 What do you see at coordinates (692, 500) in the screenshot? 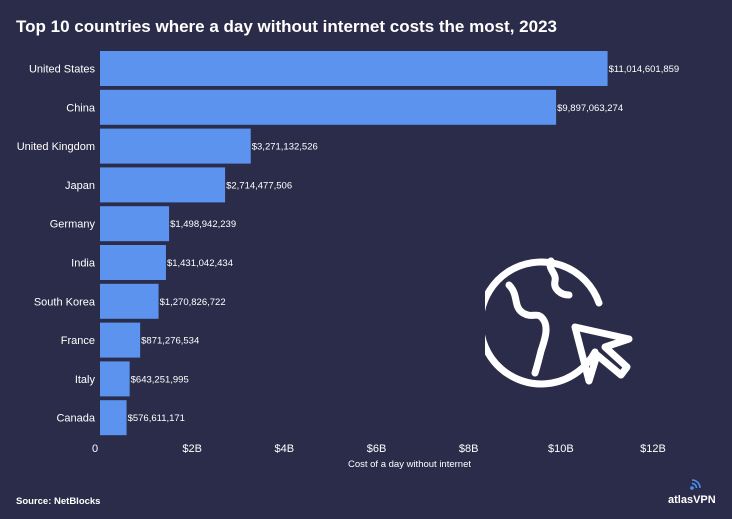
I see `brand-name: atlasVPN` at bounding box center [692, 500].